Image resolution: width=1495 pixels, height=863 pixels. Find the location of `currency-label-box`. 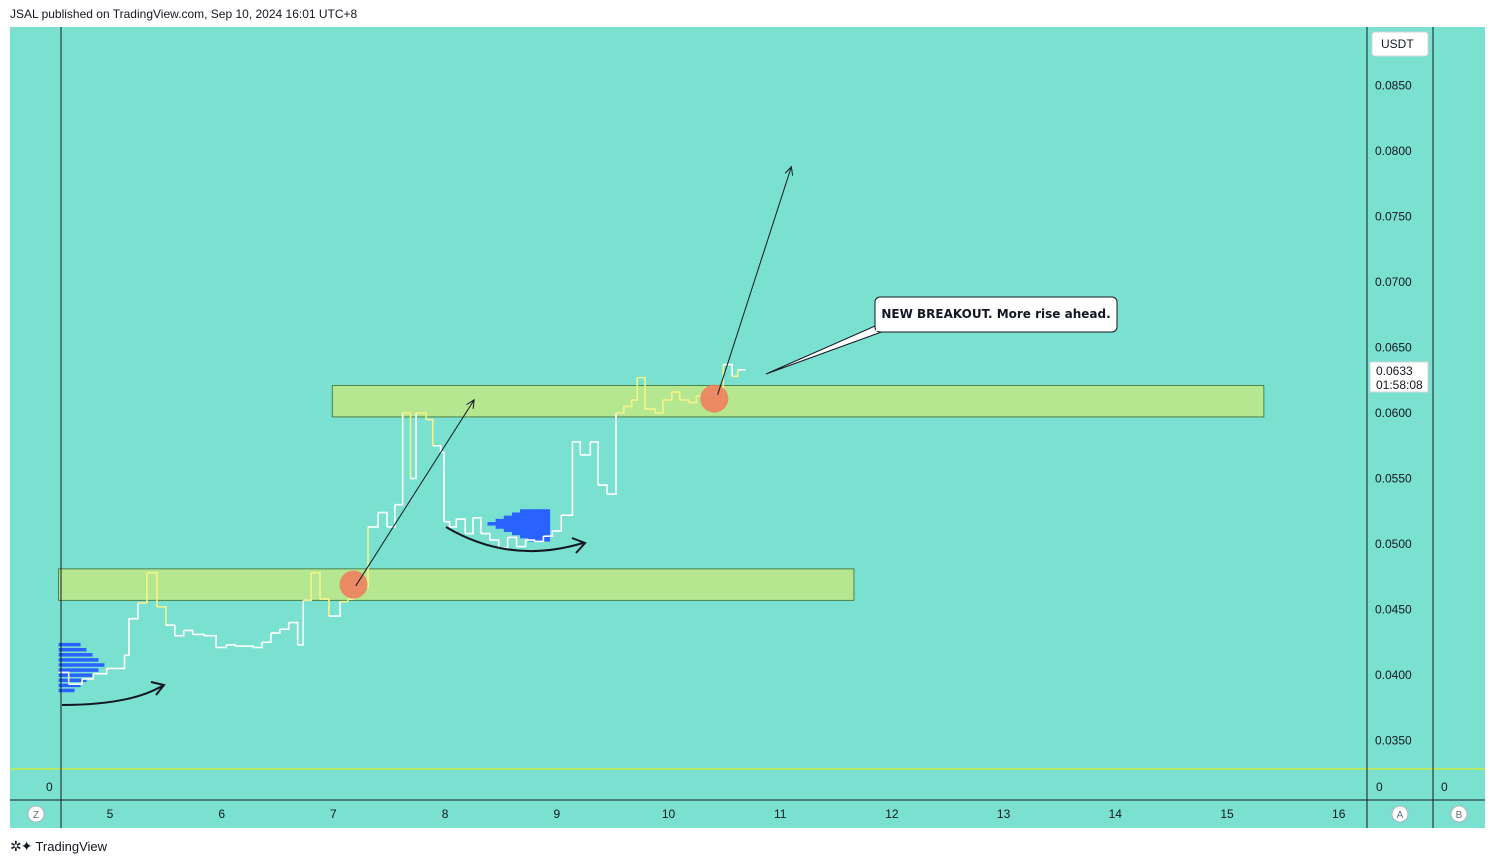

currency-label-box is located at coordinates (1400, 44).